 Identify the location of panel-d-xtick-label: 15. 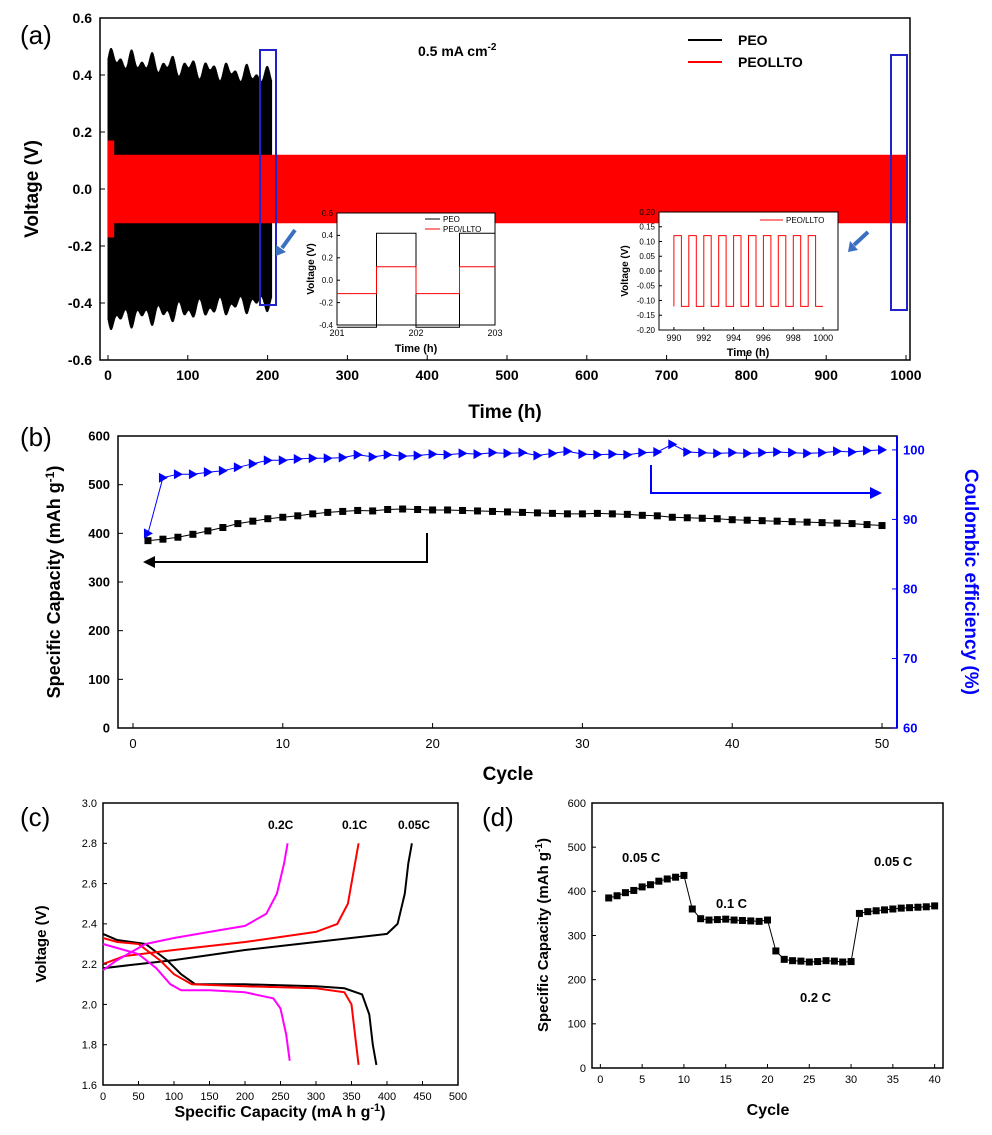
(726, 1080).